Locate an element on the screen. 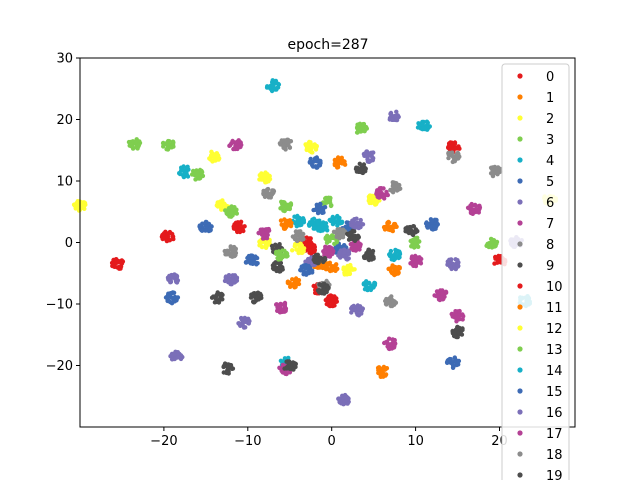 Image resolution: width=640 pixels, height=484 pixels. y-tick-label: −20 is located at coordinates (59, 366).